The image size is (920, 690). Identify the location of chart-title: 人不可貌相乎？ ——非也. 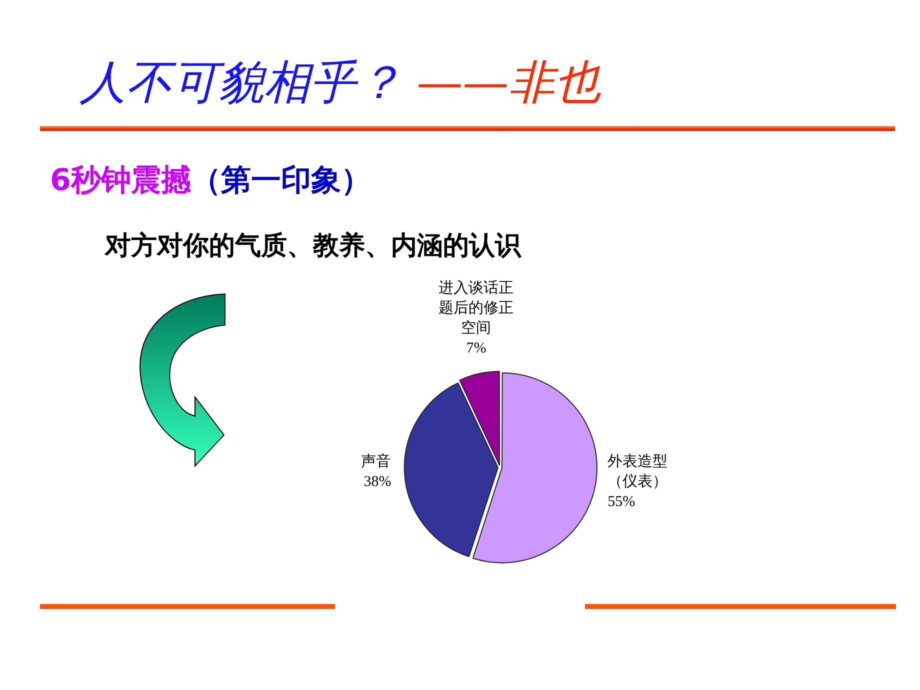
(340, 82).